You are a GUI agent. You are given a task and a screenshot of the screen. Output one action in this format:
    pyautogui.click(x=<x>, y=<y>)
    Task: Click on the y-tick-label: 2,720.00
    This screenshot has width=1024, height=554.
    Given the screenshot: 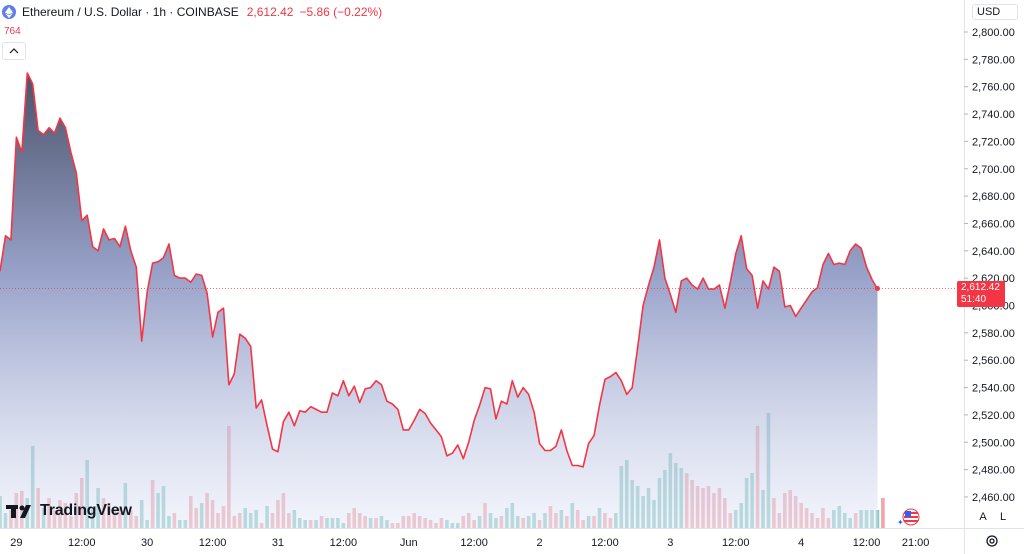 What is the action you would take?
    pyautogui.click(x=993, y=142)
    